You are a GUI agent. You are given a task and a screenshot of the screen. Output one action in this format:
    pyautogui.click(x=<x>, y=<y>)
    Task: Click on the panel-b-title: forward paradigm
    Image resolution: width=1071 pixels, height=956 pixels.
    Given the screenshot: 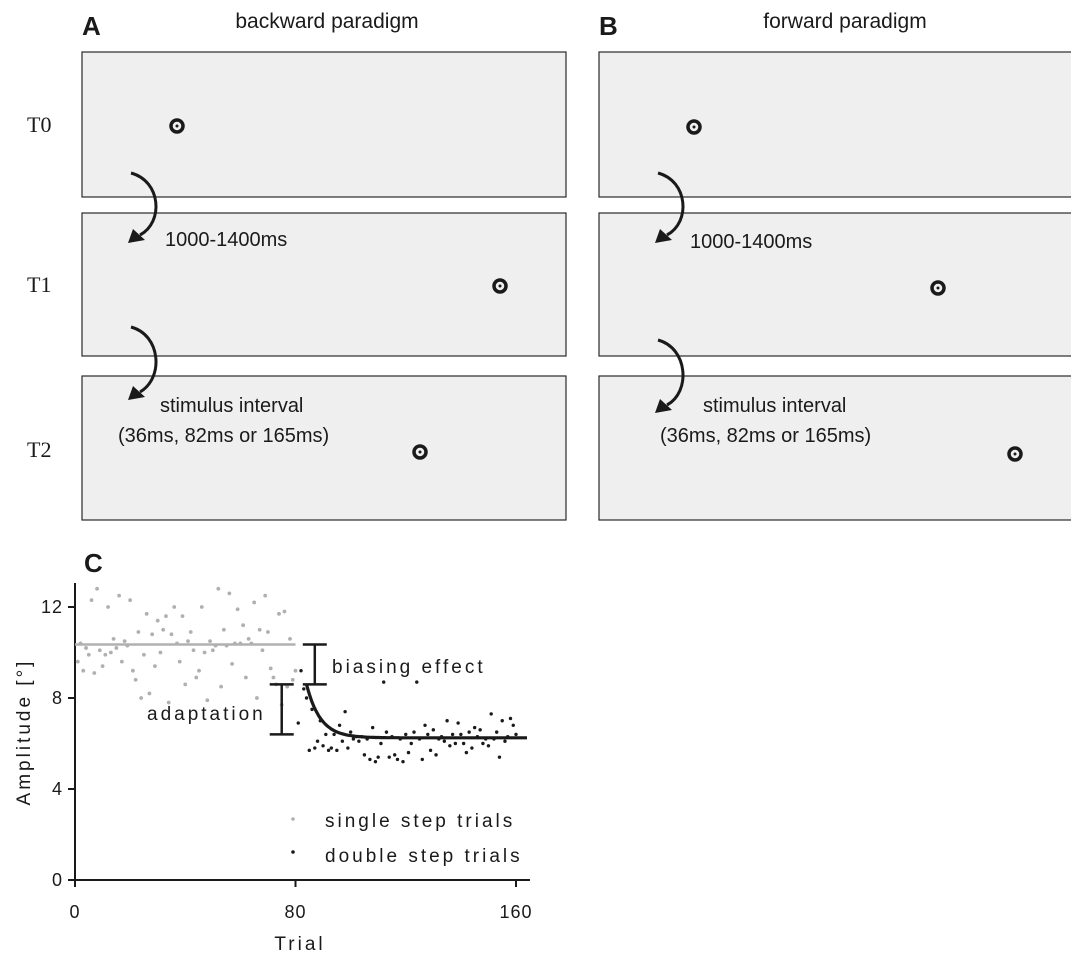 What is the action you would take?
    pyautogui.click(x=844, y=21)
    